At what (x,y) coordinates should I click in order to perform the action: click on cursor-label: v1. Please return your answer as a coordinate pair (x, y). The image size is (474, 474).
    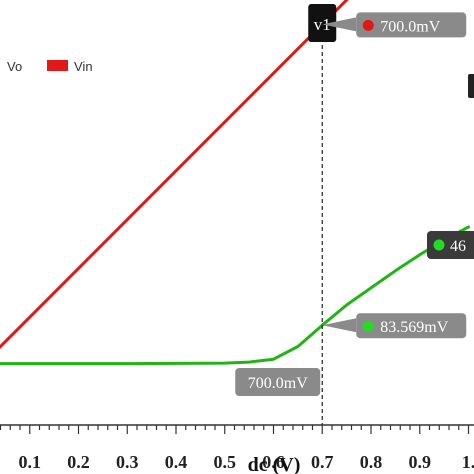
    Looking at the image, I should click on (322, 24).